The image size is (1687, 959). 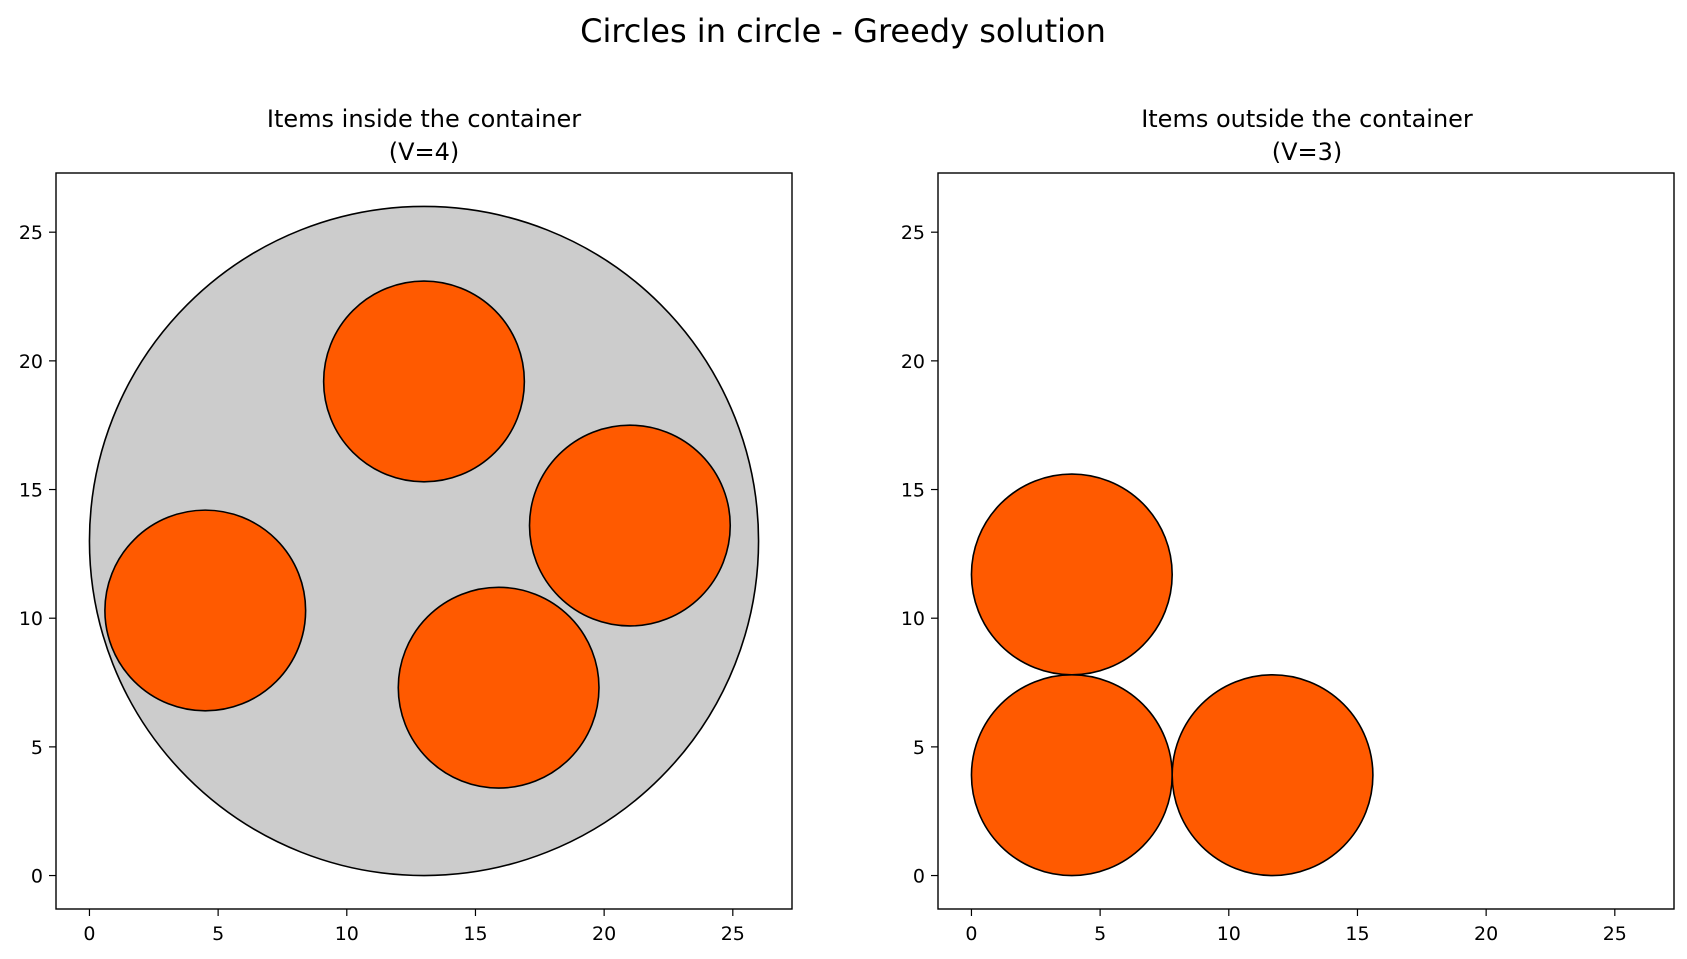 I want to click on x-tick-label-inside: 5, so click(x=218, y=934).